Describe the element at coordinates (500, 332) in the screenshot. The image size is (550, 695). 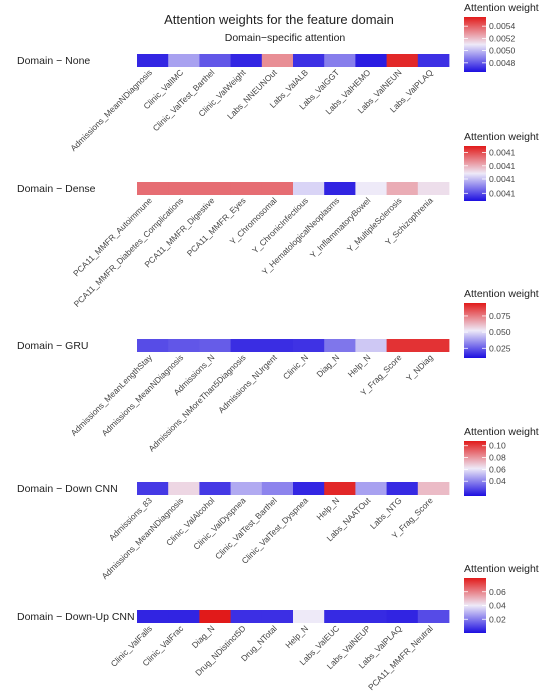
I see `legend-tick-label: 0.050` at that location.